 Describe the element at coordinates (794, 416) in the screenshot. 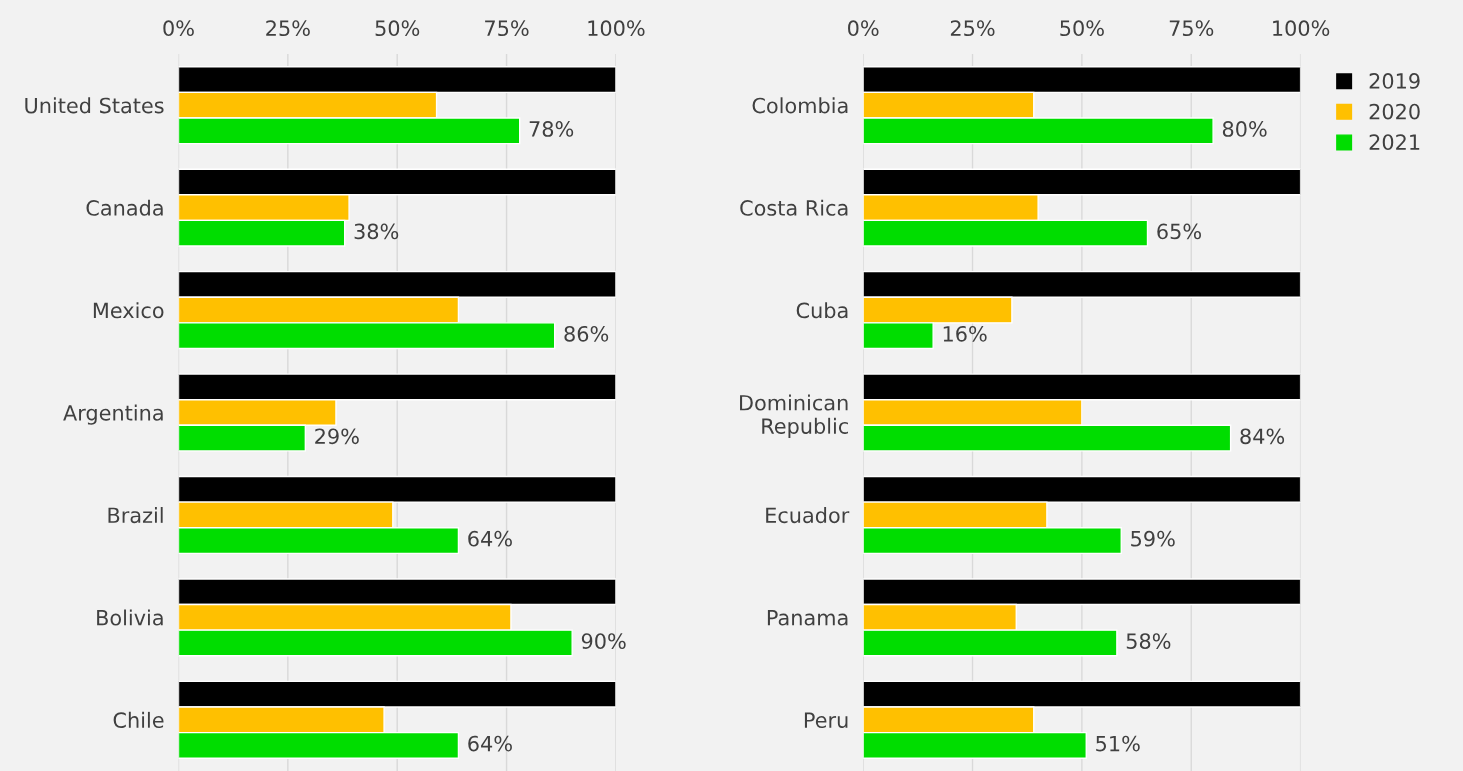

I see `y-tick-label: Dominican Republic` at that location.